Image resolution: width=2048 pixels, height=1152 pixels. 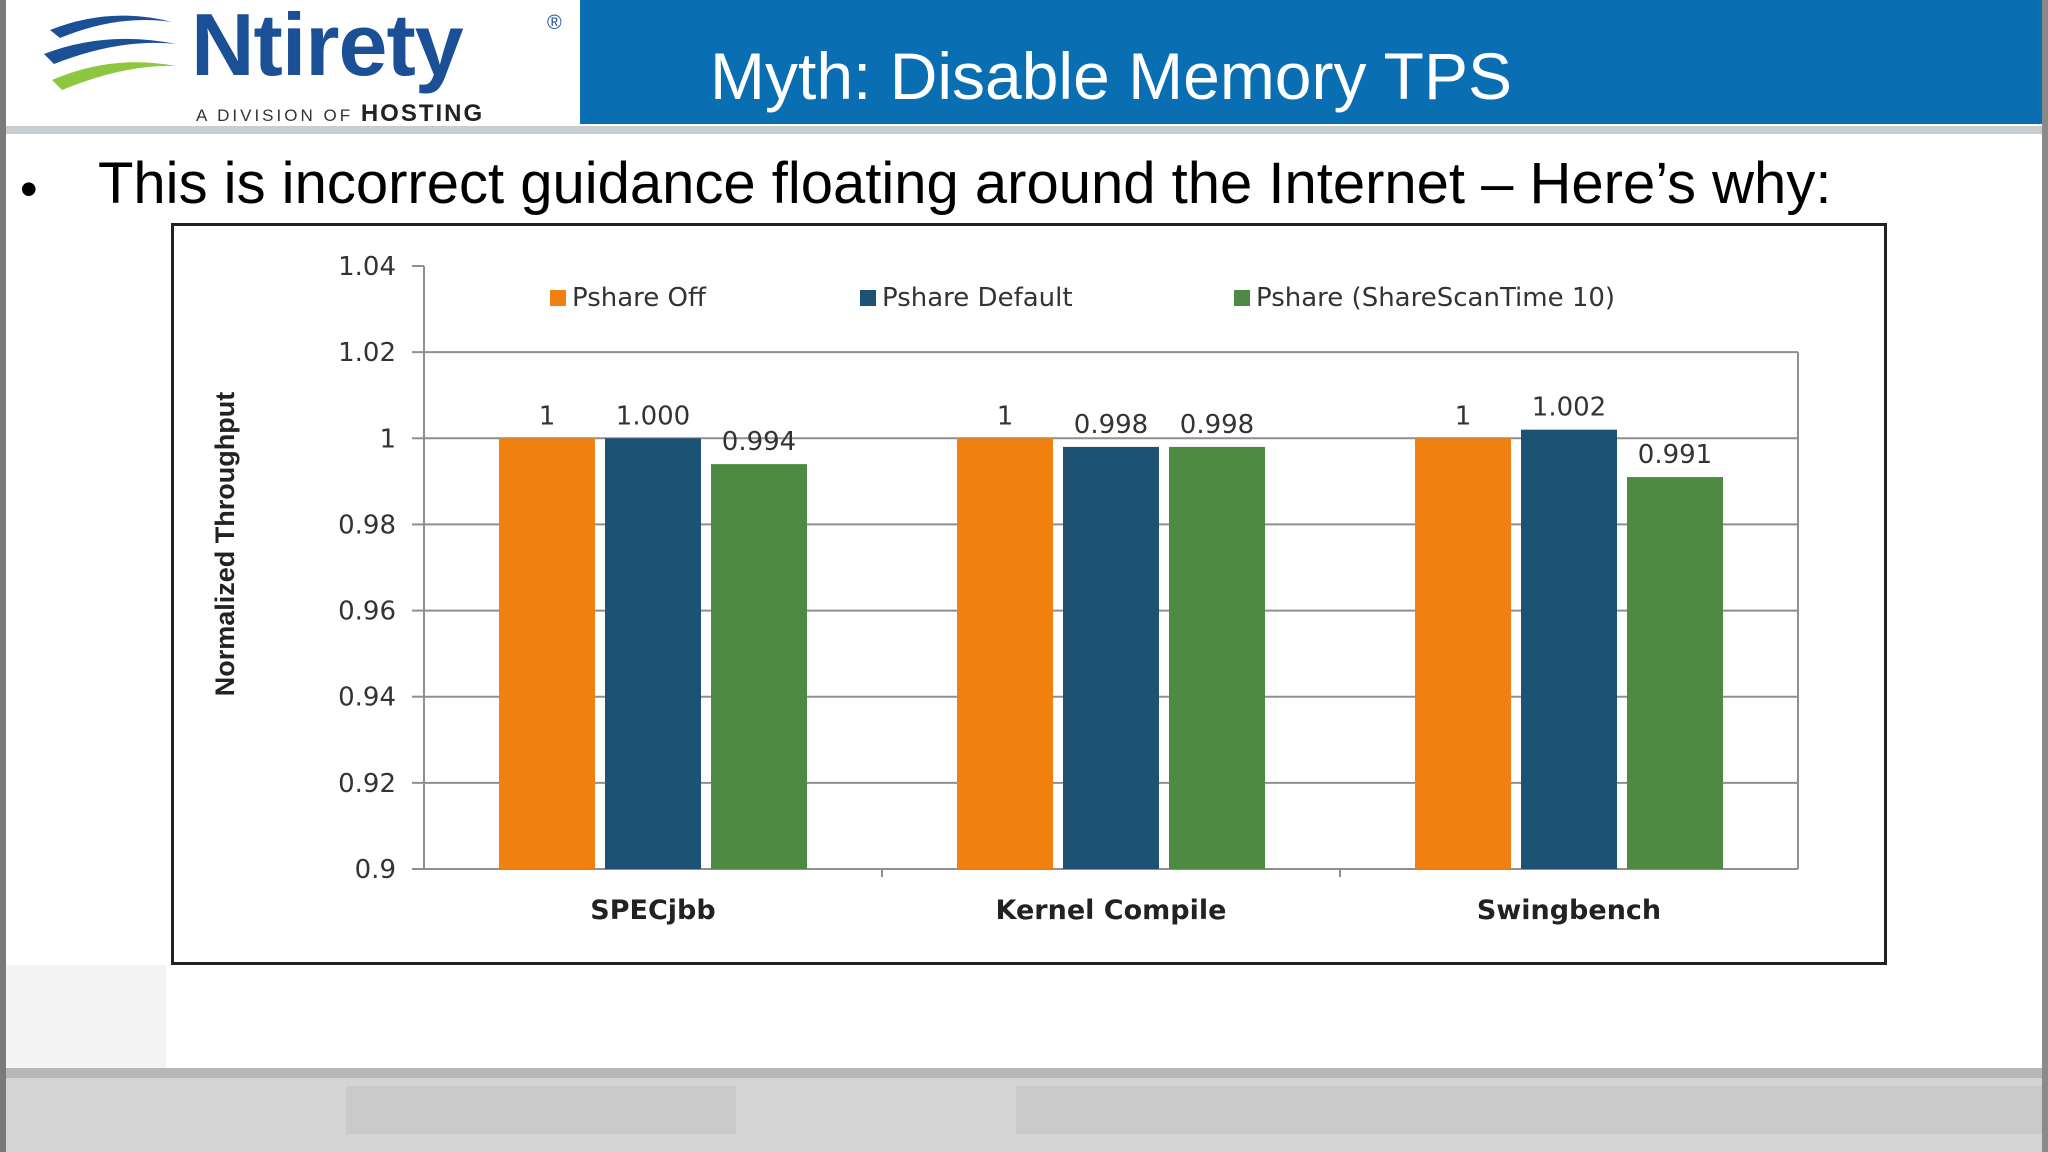 I want to click on title-divider, so click(x=1024, y=130).